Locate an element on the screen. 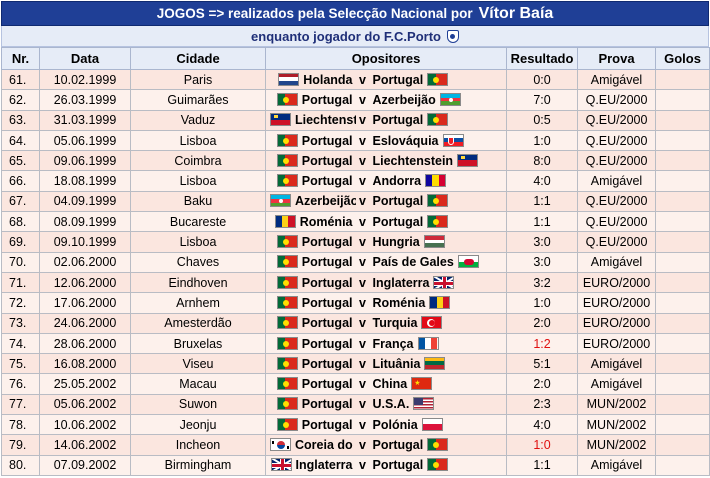  cell-away-team: Eslováquia is located at coordinates (438, 140).